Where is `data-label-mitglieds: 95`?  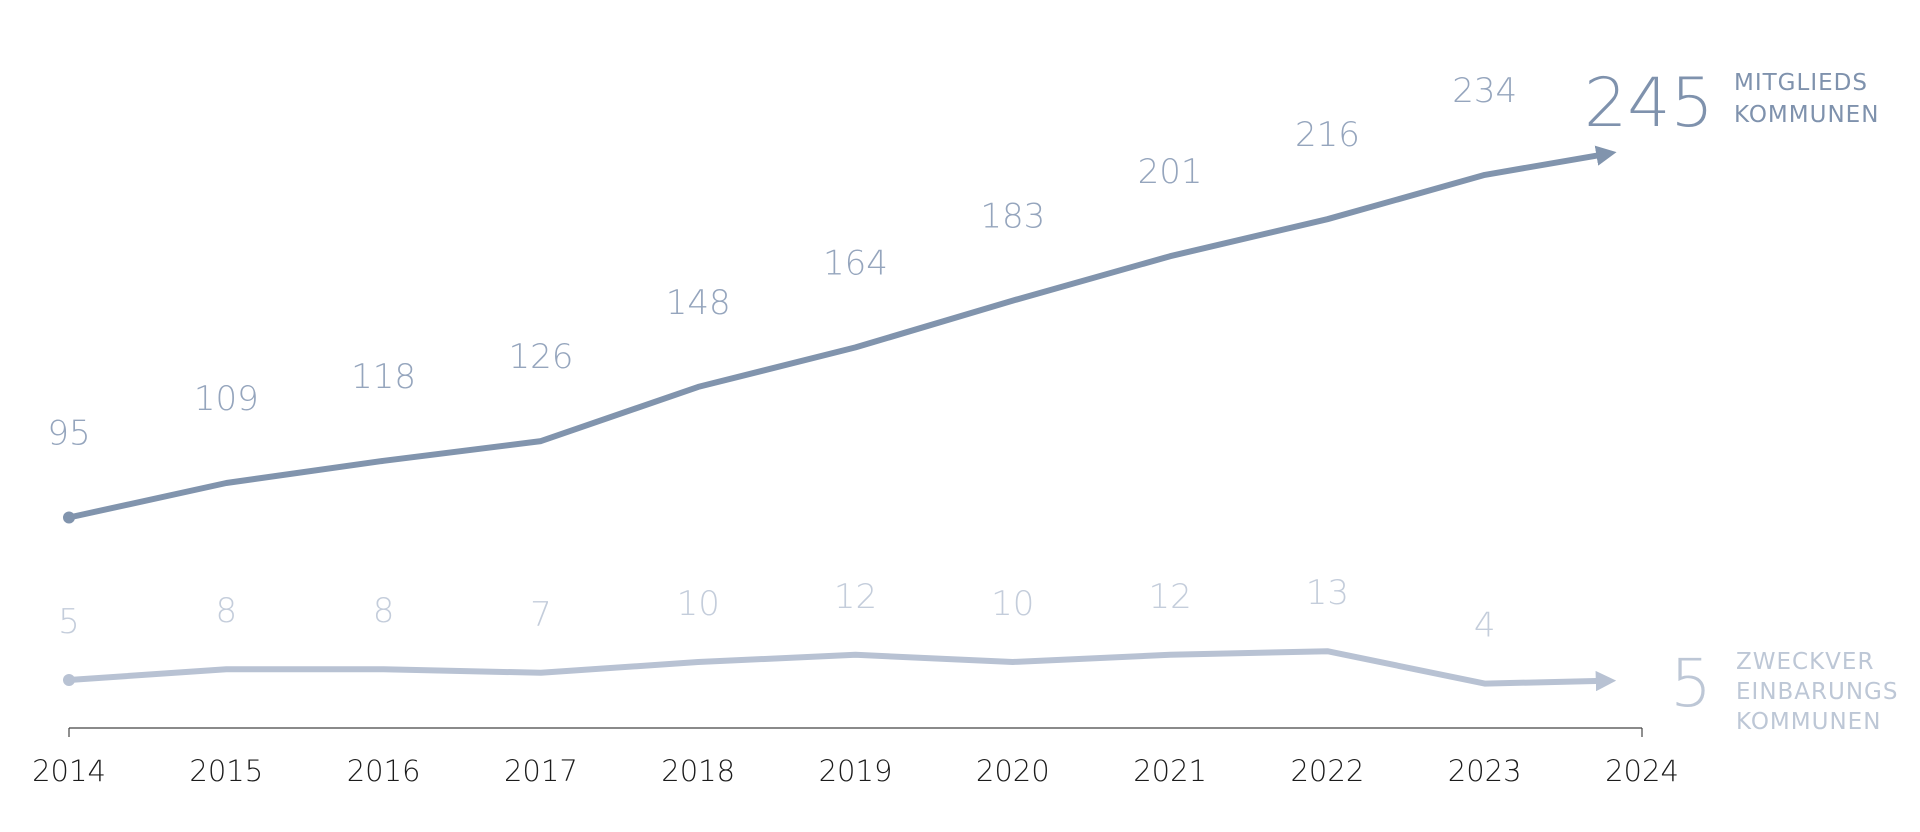 data-label-mitglieds: 95 is located at coordinates (68, 434).